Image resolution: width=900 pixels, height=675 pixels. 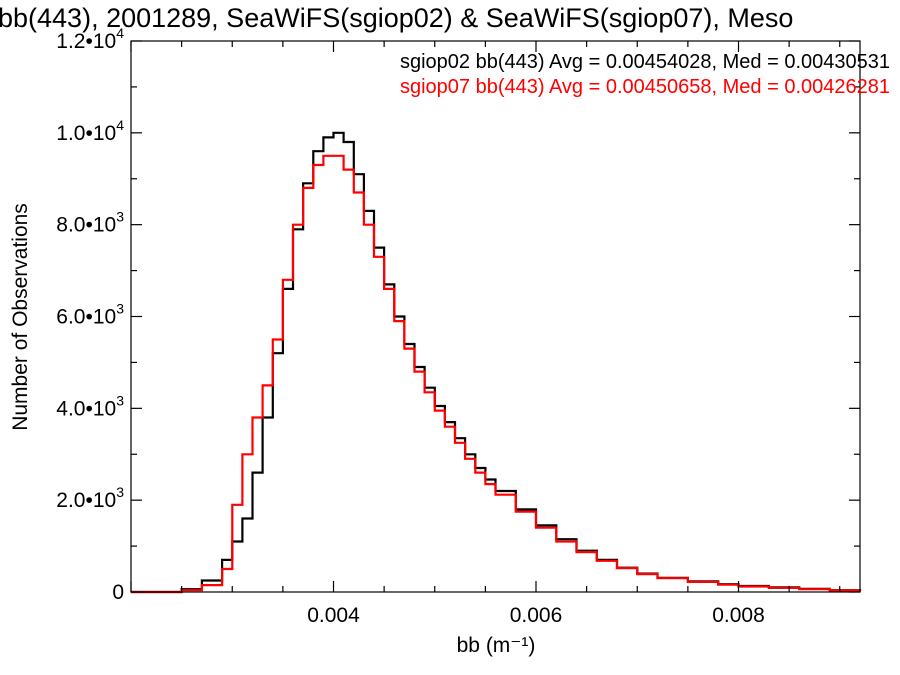 I want to click on y-tick-label: 1.0•104, so click(x=90, y=131).